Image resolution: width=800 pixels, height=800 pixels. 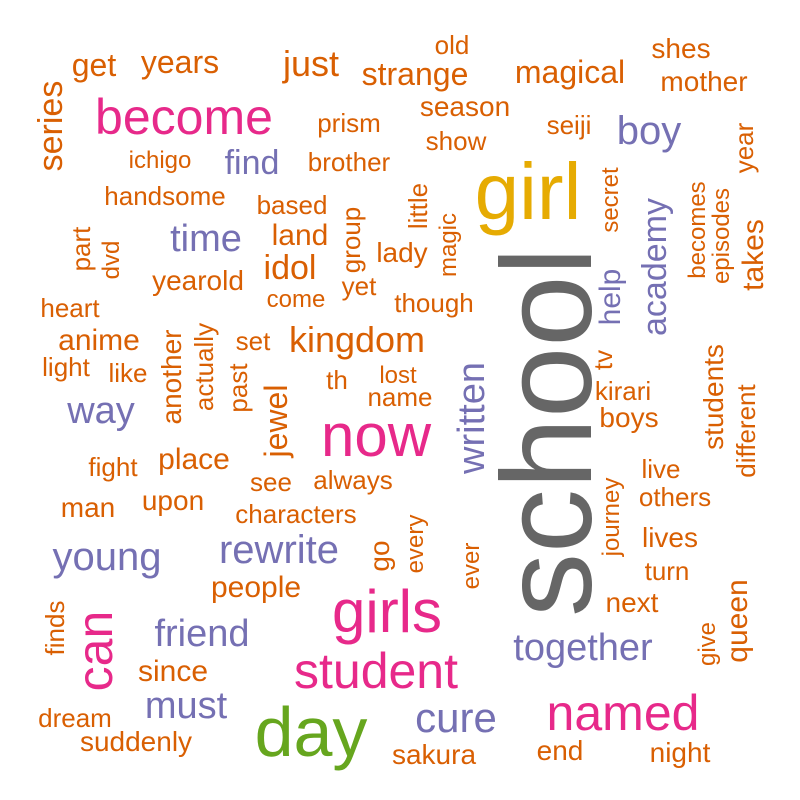 What do you see at coordinates (95, 651) in the screenshot?
I see `word-can: can` at bounding box center [95, 651].